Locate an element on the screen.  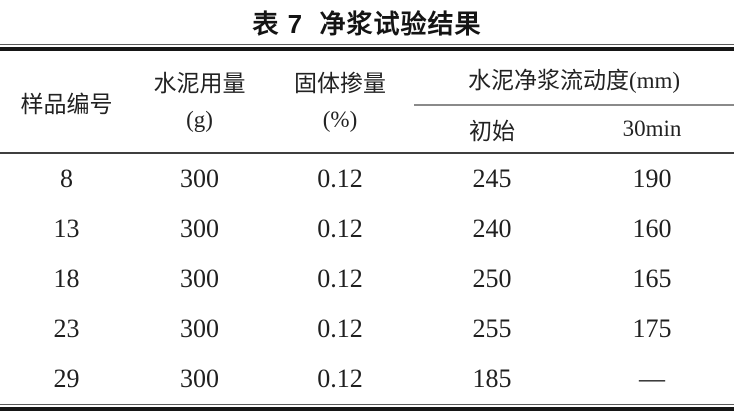
header-fluidity-initial-label: 初始 is located at coordinates (492, 131).